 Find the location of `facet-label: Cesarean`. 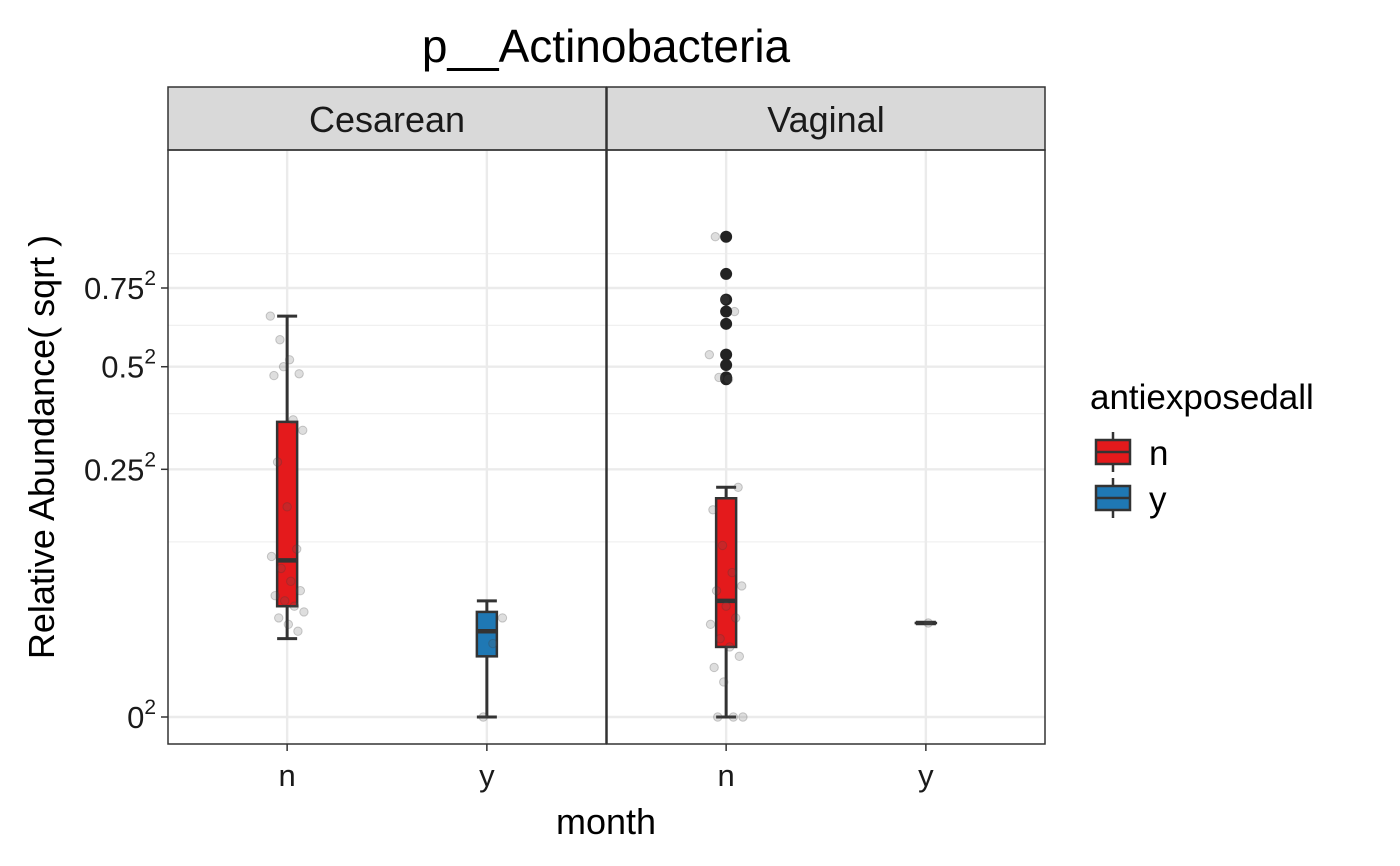

facet-label: Cesarean is located at coordinates (387, 119).